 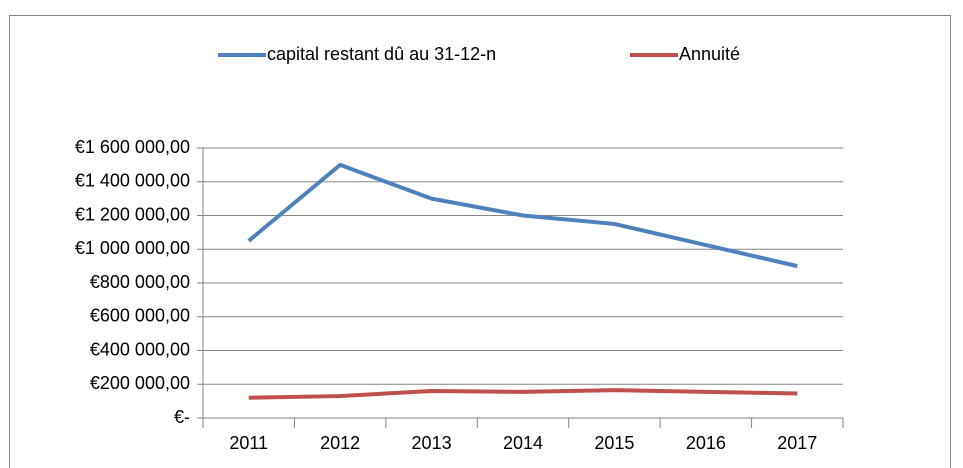 I want to click on y-tick-label: €600 000,00, so click(x=140, y=316).